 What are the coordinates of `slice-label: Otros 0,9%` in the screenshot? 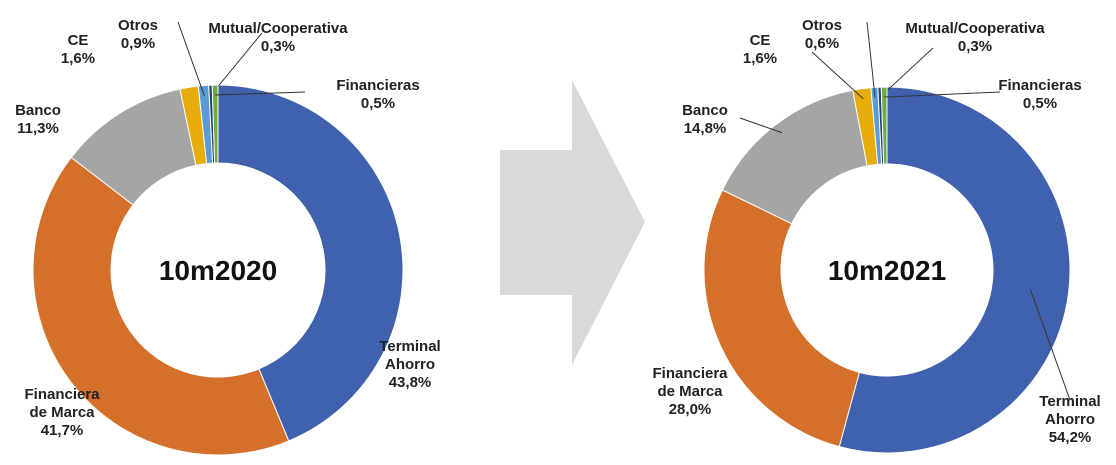 It's located at (138, 35).